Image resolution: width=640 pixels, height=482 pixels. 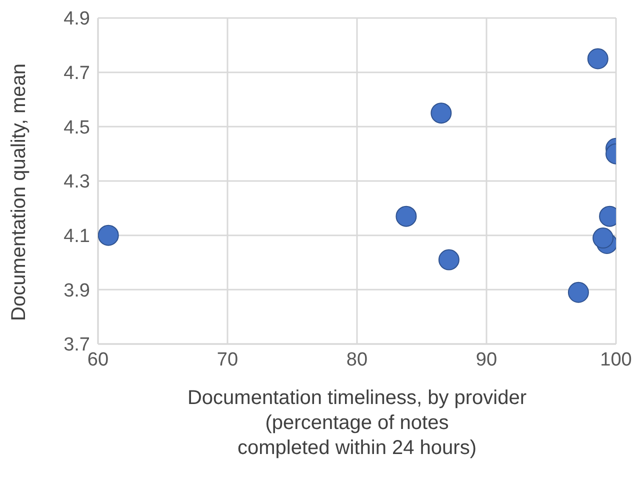 What do you see at coordinates (487, 359) in the screenshot?
I see `x-tick-label: 90` at bounding box center [487, 359].